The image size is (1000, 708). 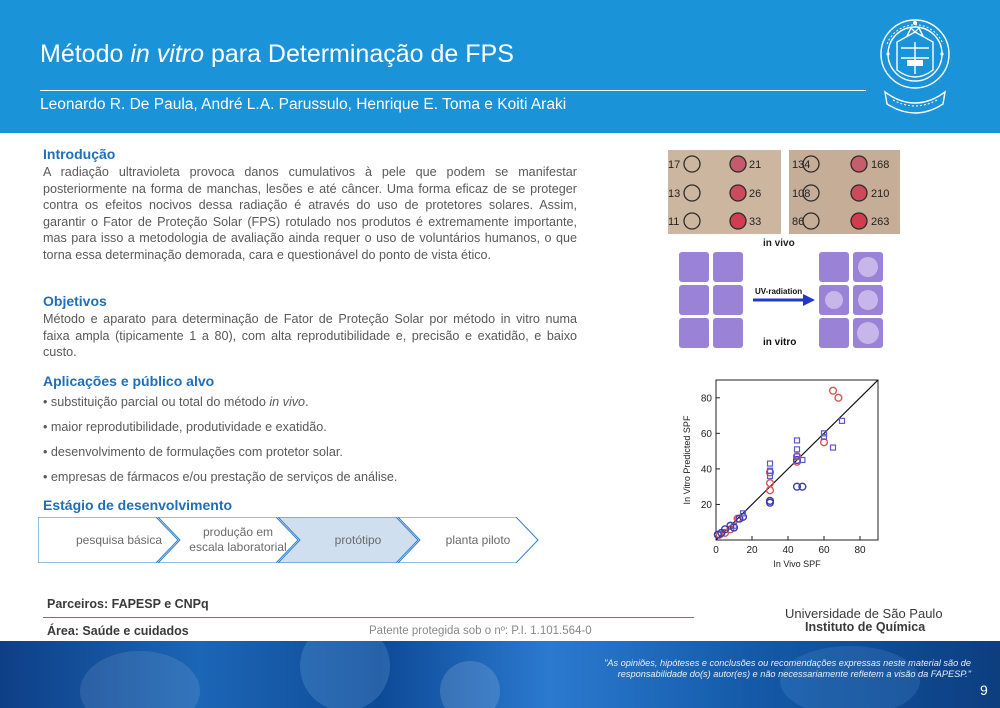 What do you see at coordinates (798, 222) in the screenshot?
I see `spot-label: 86` at bounding box center [798, 222].